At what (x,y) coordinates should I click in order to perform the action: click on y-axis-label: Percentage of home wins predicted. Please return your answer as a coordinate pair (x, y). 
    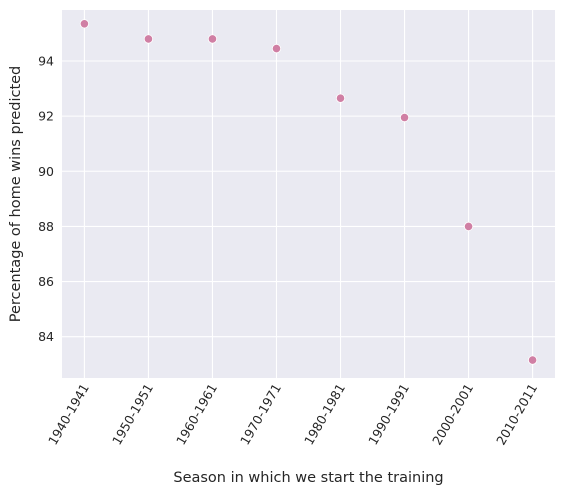
    Looking at the image, I should click on (16, 194).